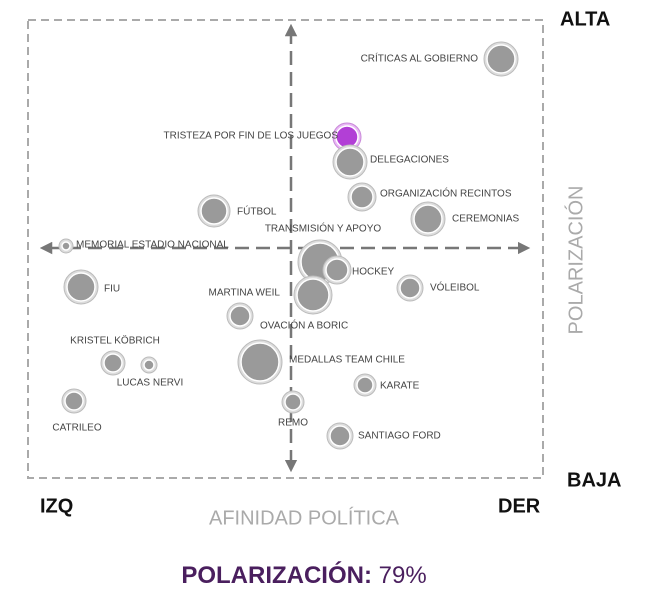 Image resolution: width=661 pixels, height=589 pixels. I want to click on footer-value: 79%, so click(403, 575).